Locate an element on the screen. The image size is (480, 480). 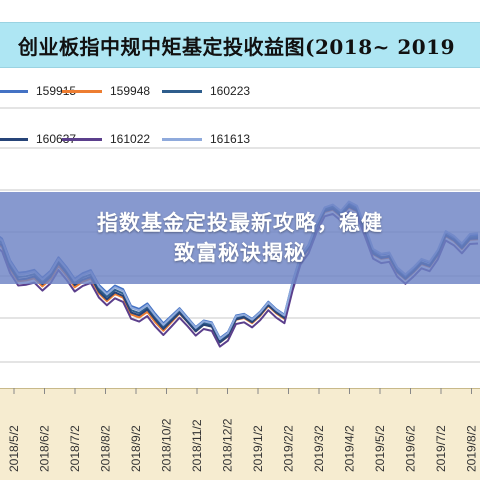
chart-title: 创业板指中规中矩基定投收益图(2018~ 2019 is located at coordinates (237, 47).